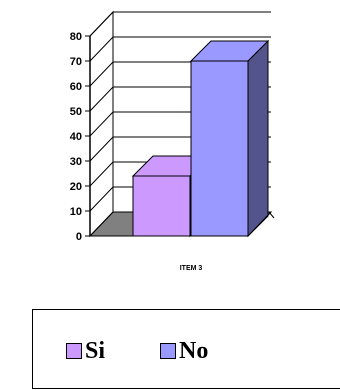 The image size is (340, 390). What do you see at coordinates (76, 162) in the screenshot?
I see `y-tick-label-30: 30` at bounding box center [76, 162].